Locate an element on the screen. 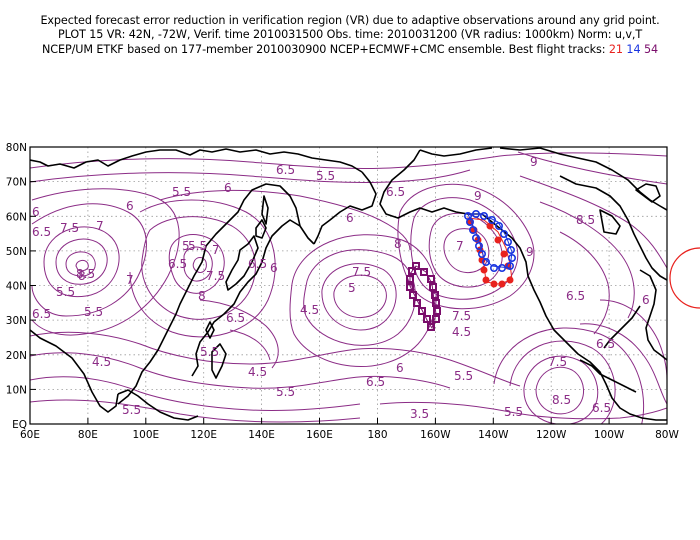 This screenshot has height=540, width=700. contour-label: 9 is located at coordinates (530, 252).